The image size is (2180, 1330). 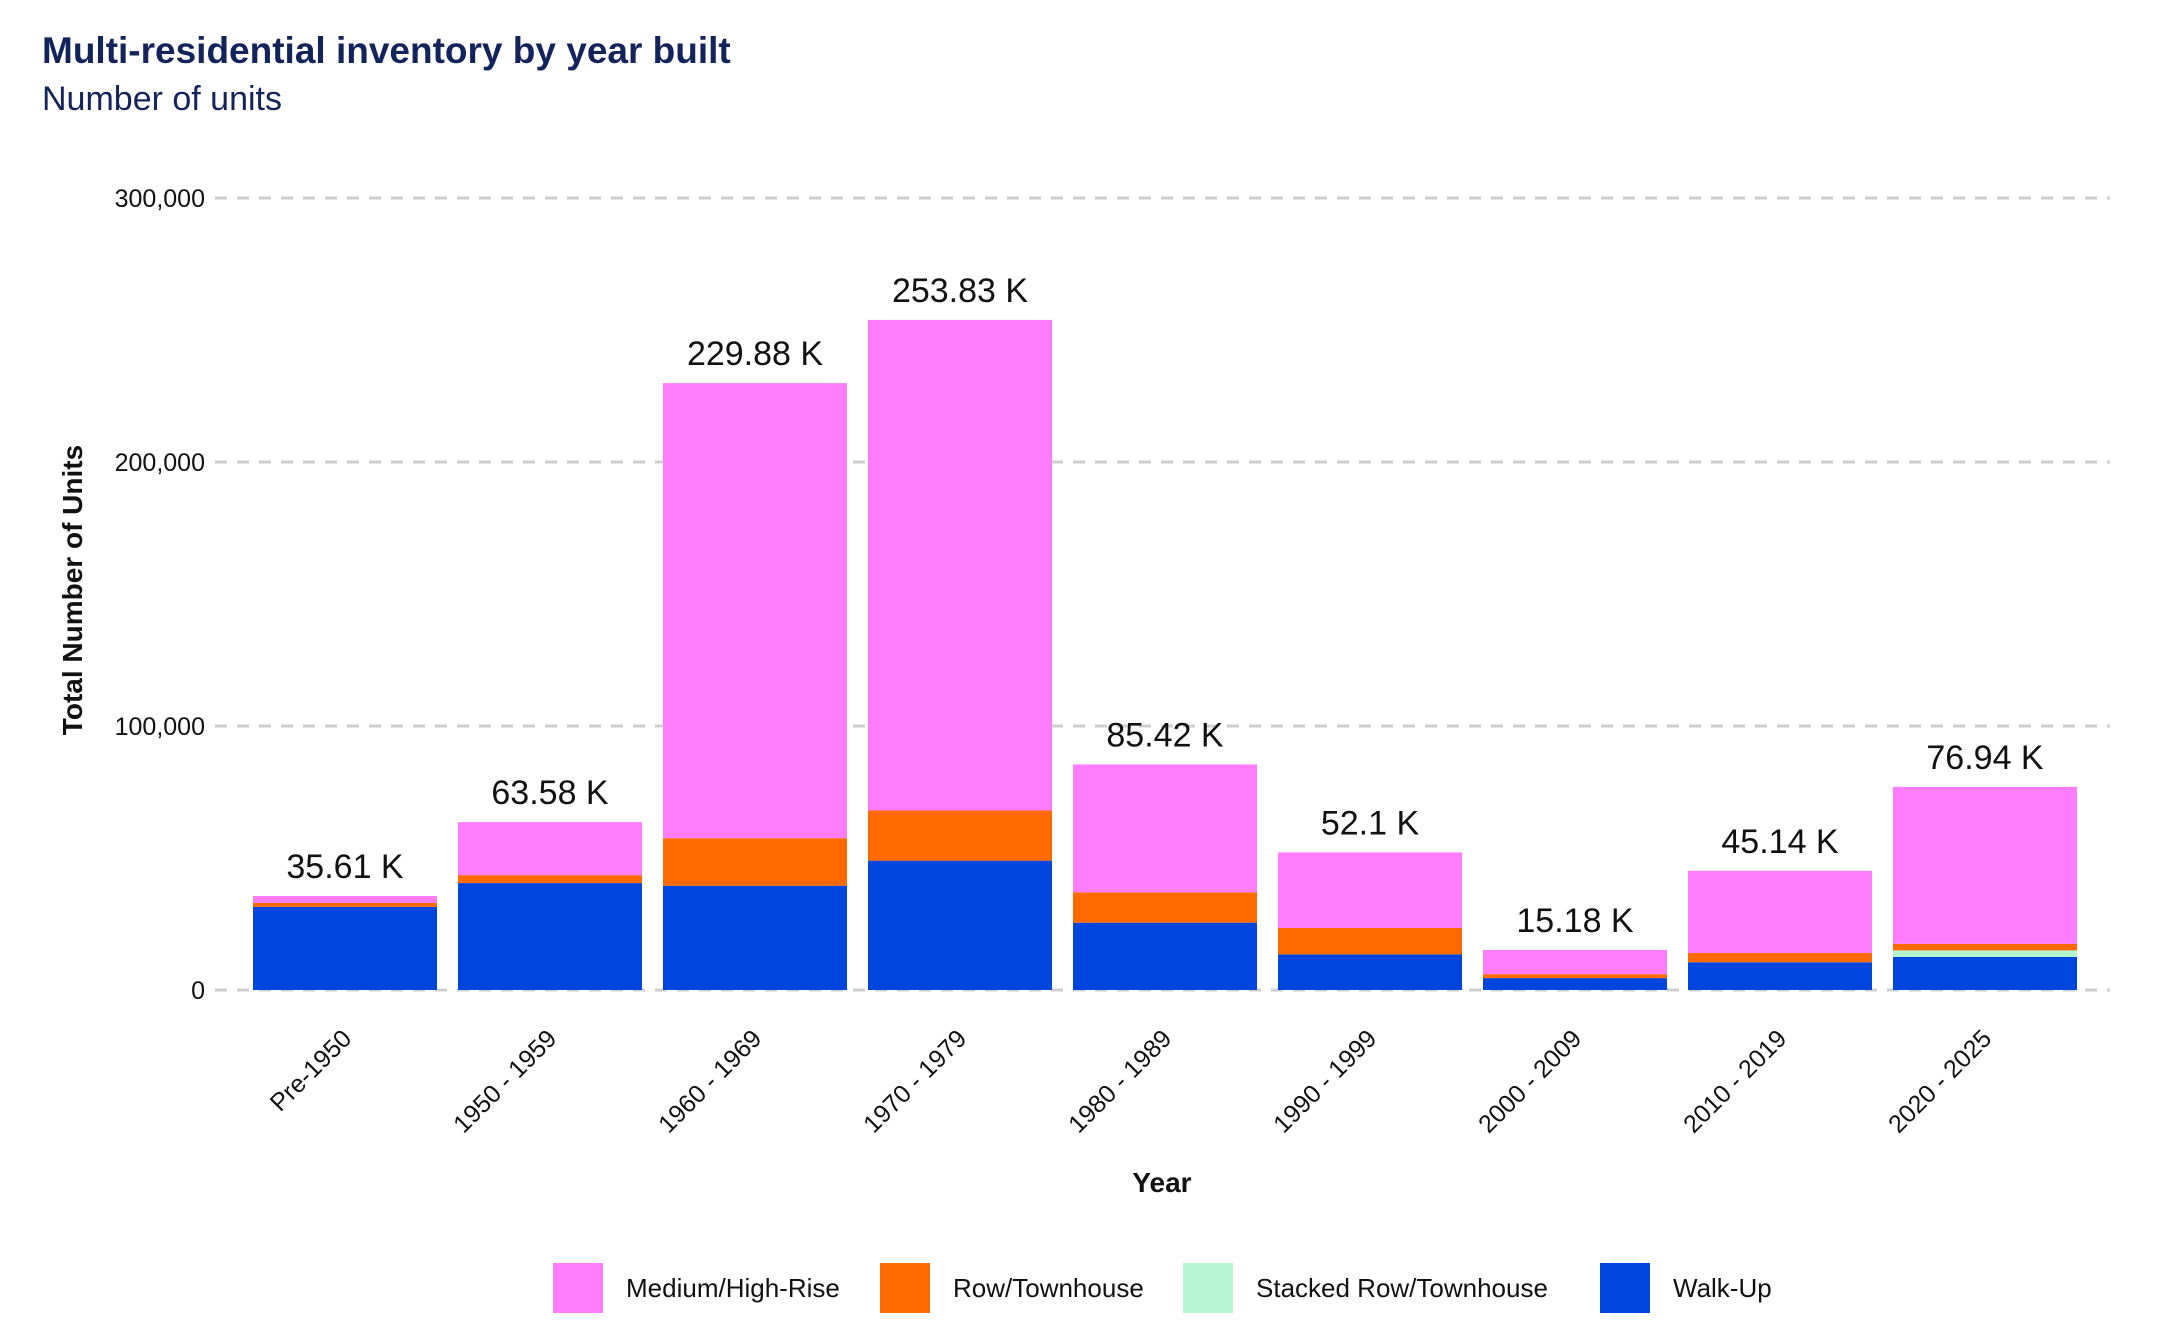 What do you see at coordinates (1048, 1288) in the screenshot?
I see `legend-label: Row/Townhouse` at bounding box center [1048, 1288].